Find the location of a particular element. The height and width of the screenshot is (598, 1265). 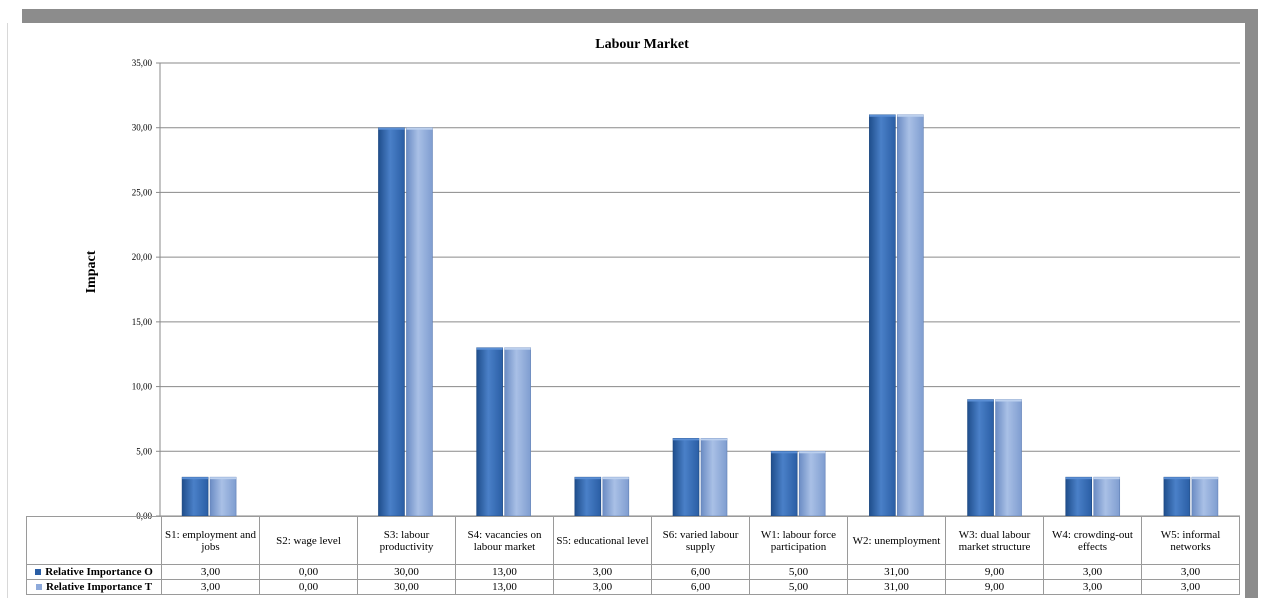

y-tick-label: 10,00 is located at coordinates (142, 387).